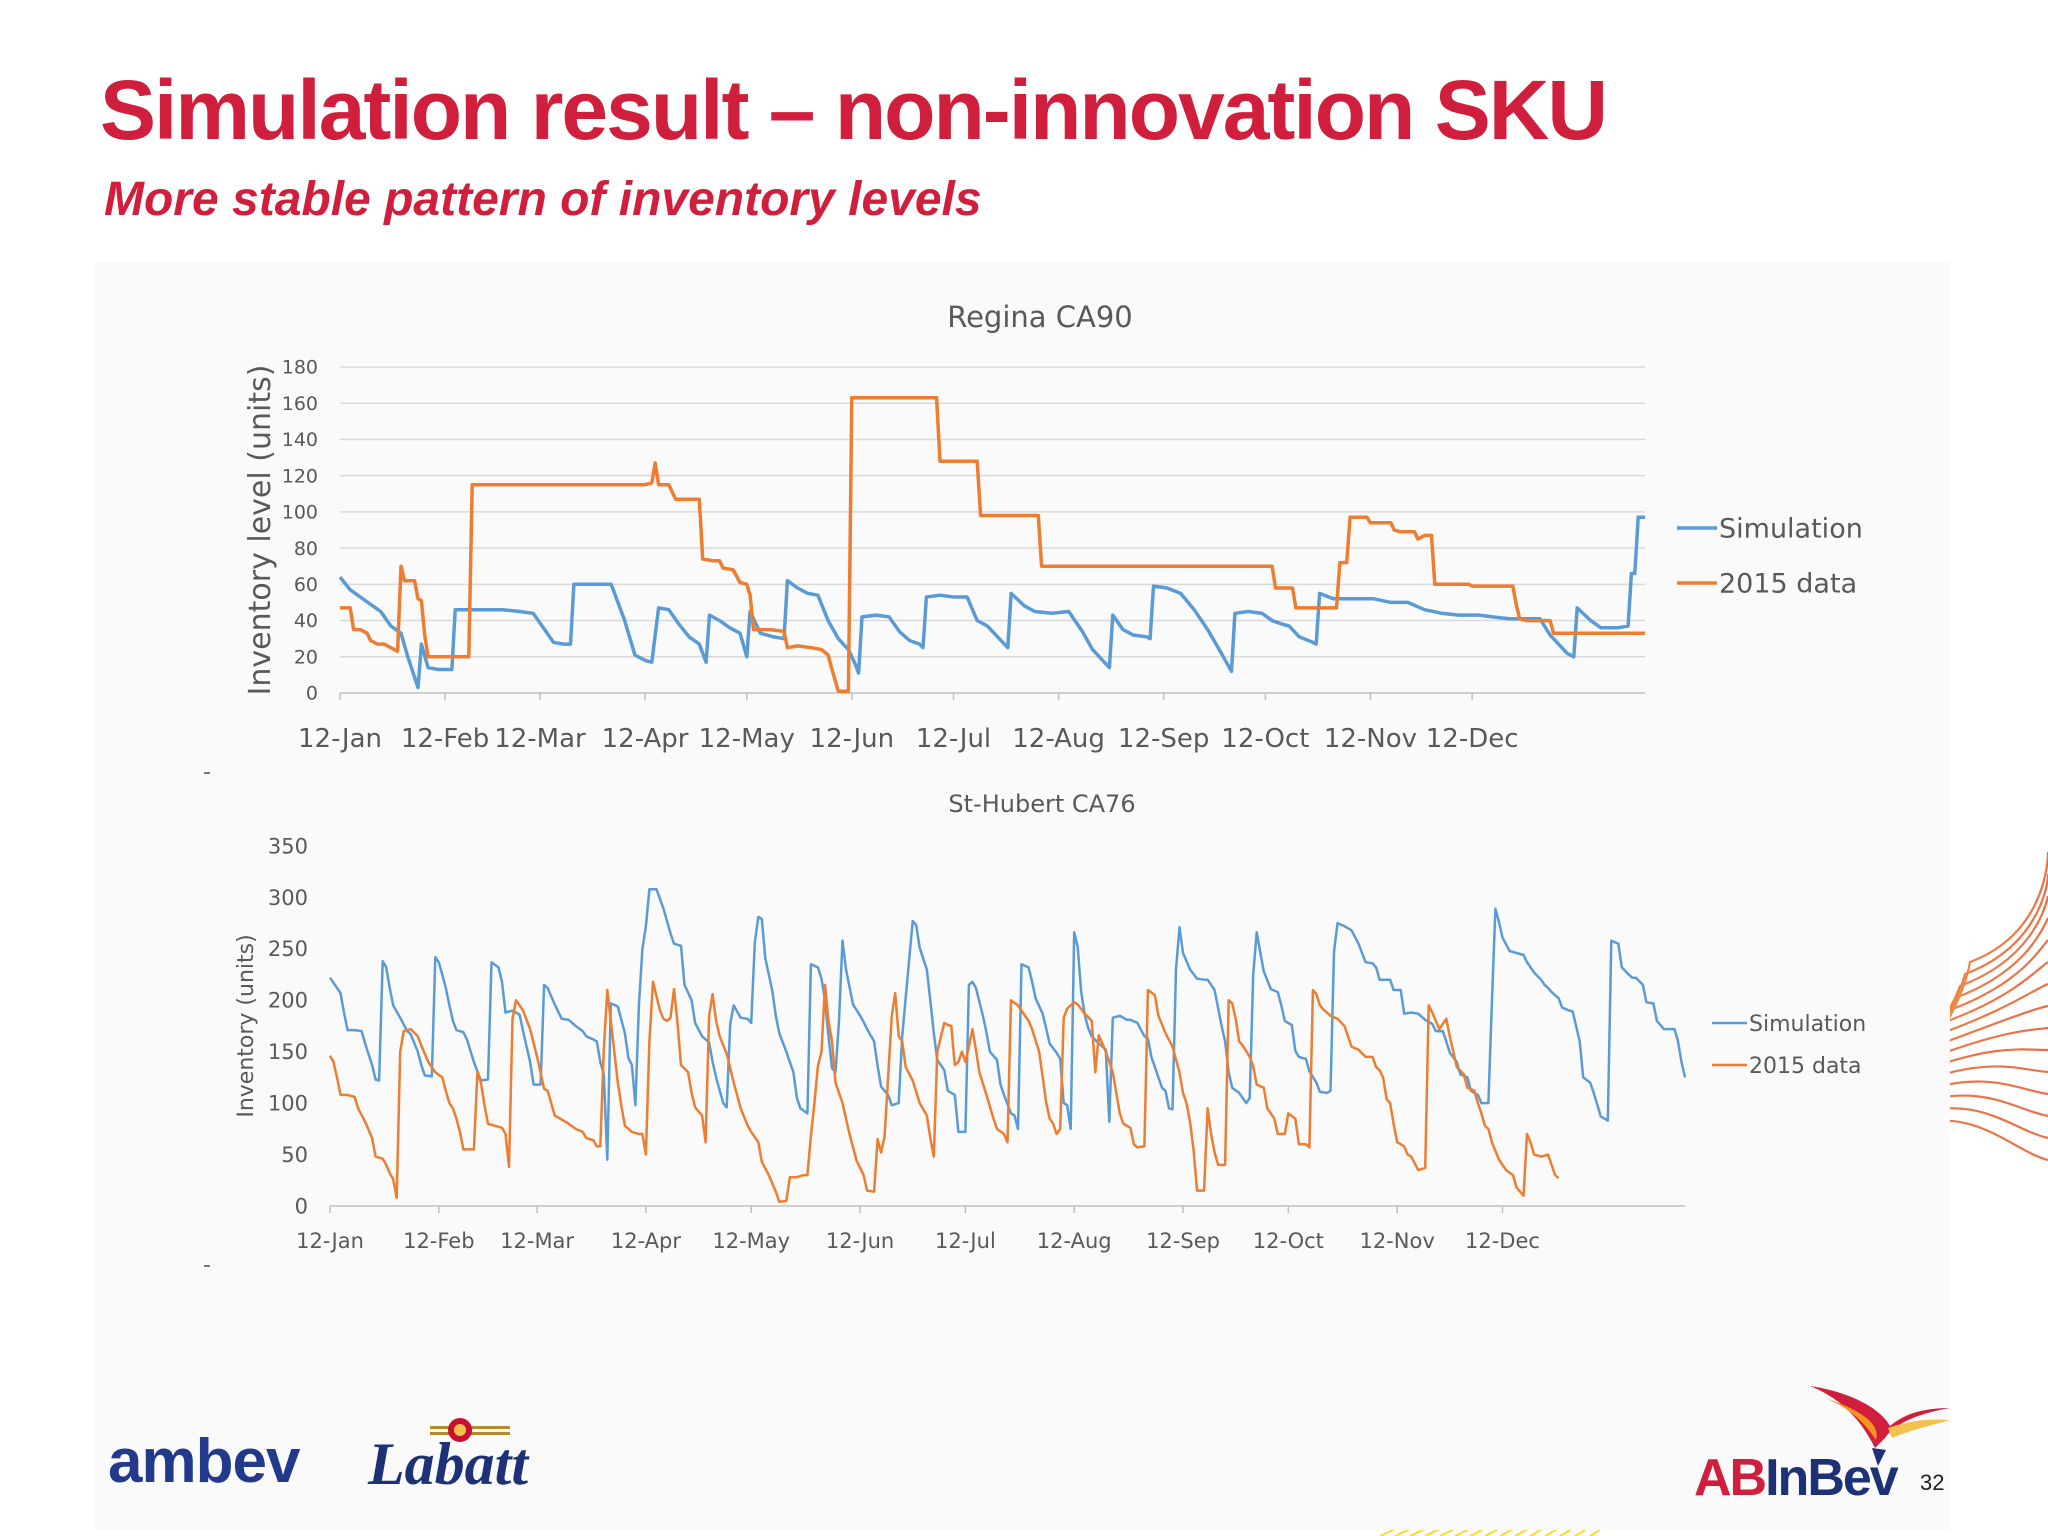  Describe the element at coordinates (1832, 1478) in the screenshot. I see `abinbev-logo-inbev: InBev` at that location.